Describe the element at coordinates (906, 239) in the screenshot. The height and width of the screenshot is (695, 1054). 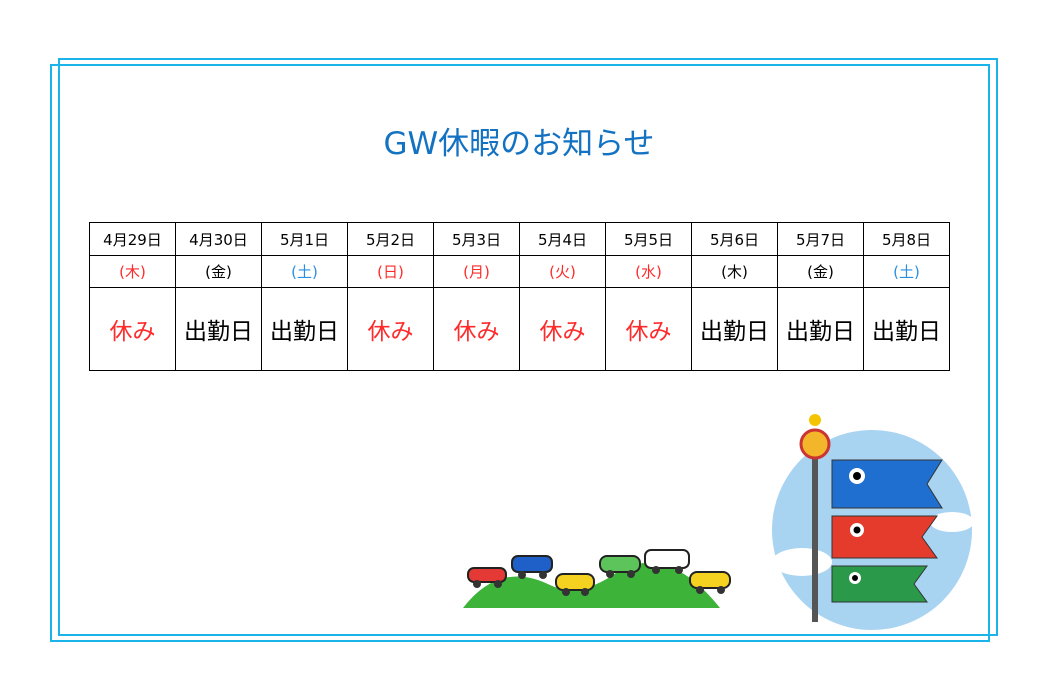
I see `date-cell: 5月8日` at that location.